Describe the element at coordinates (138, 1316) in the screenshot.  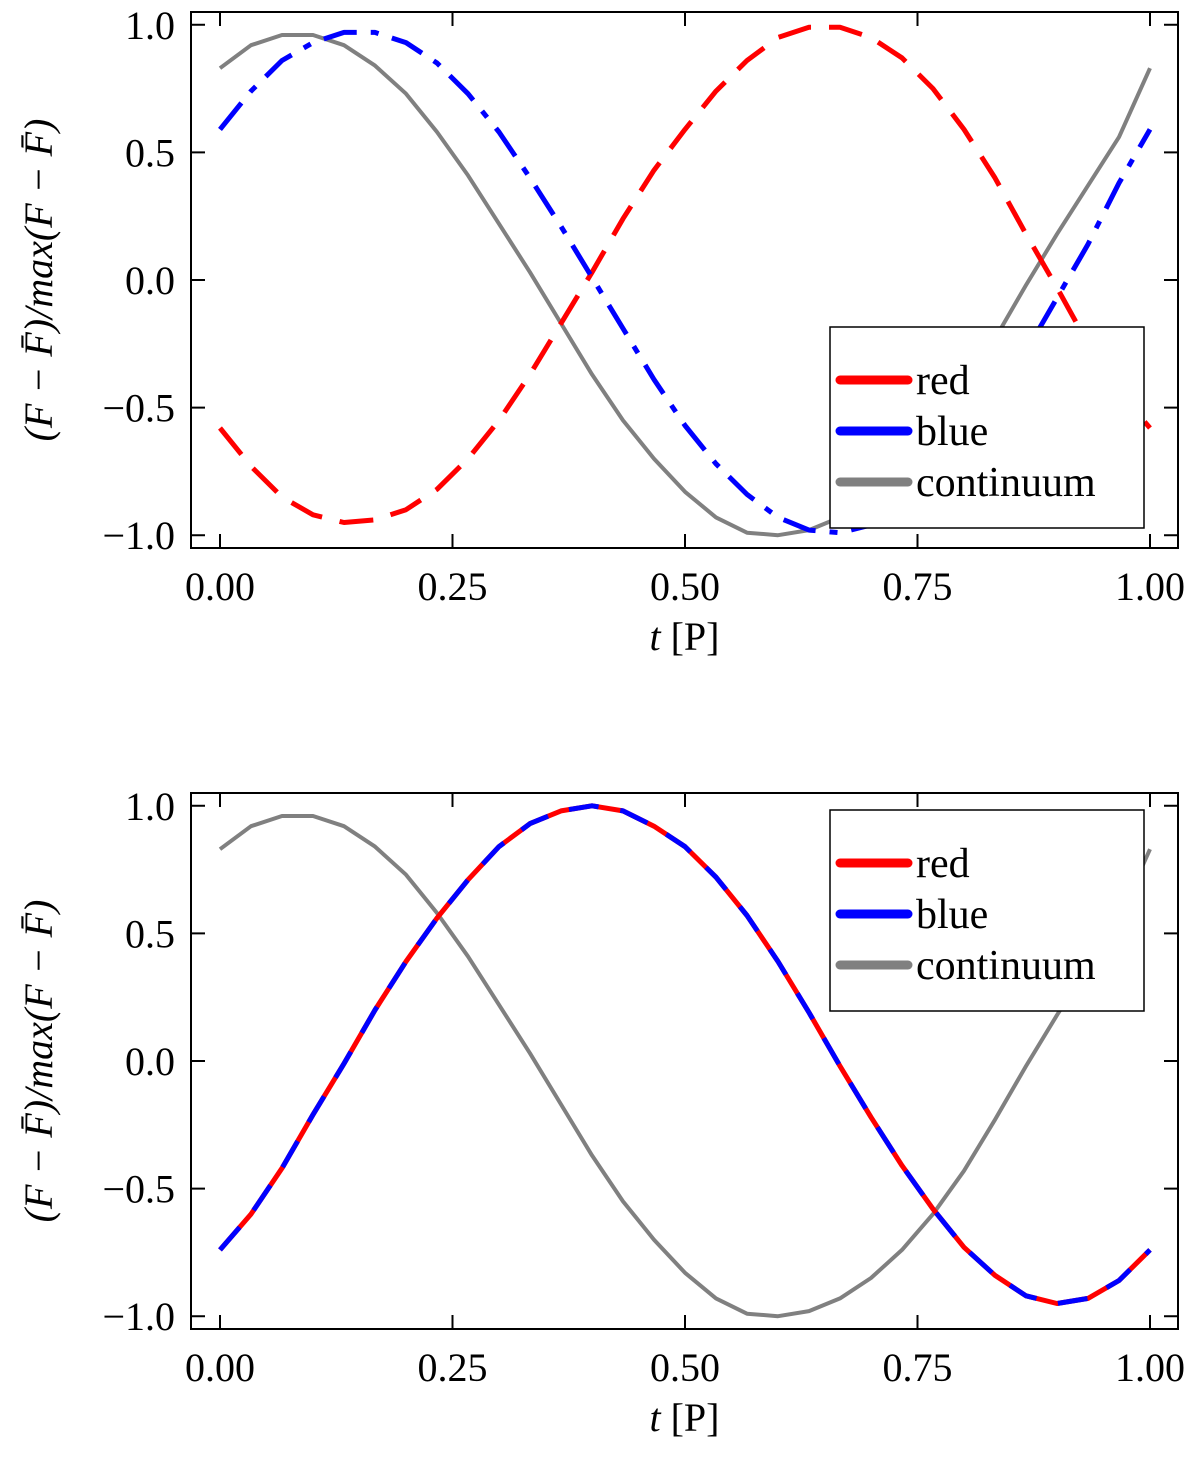
I see `bottom-y-tick-label: −1.0` at that location.